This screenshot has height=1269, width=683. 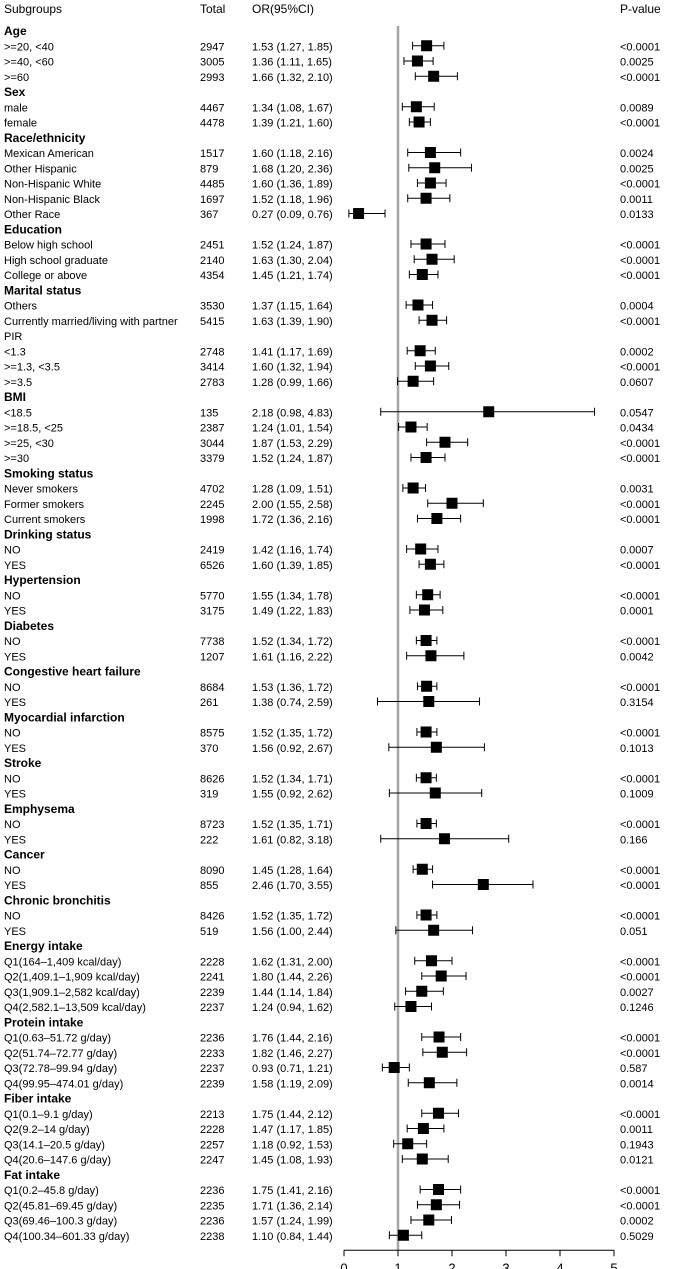 I want to click on forest-row: NO 2419 1.42 (1.16, 1.74) 0.0007, so click(x=329, y=550).